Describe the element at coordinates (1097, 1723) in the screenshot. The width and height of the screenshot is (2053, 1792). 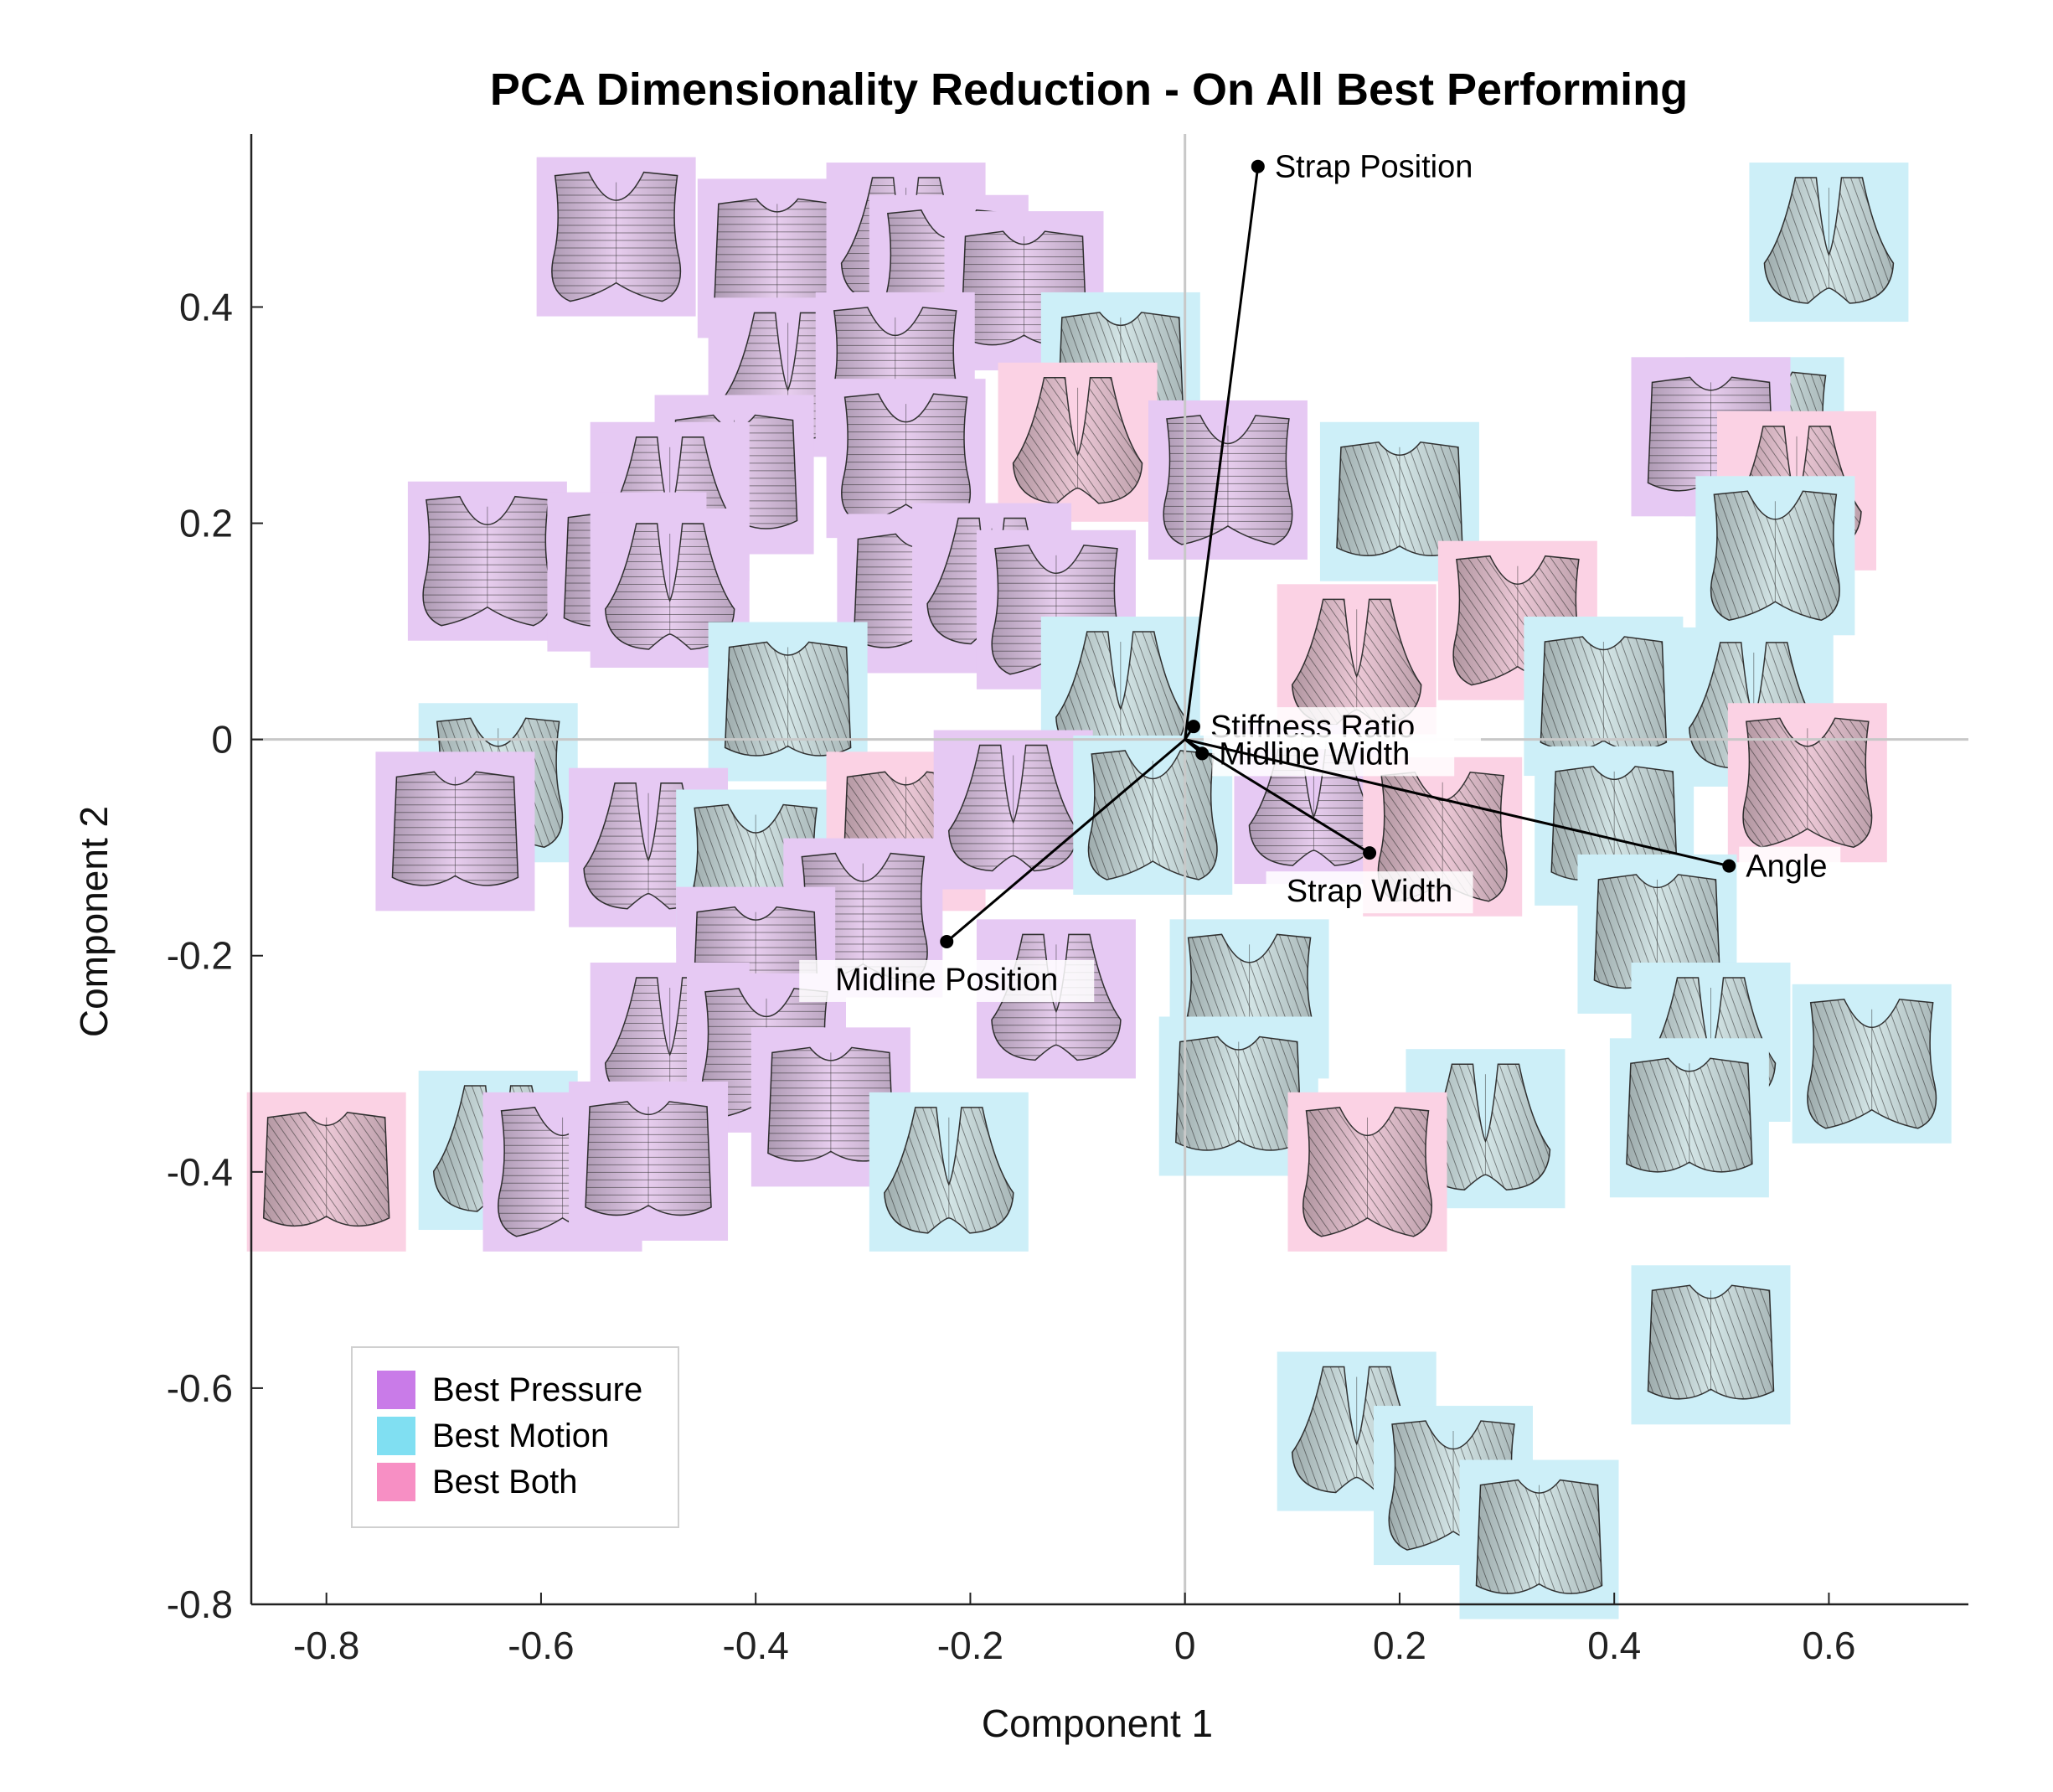
I see `x-axis-label: Component 1` at that location.